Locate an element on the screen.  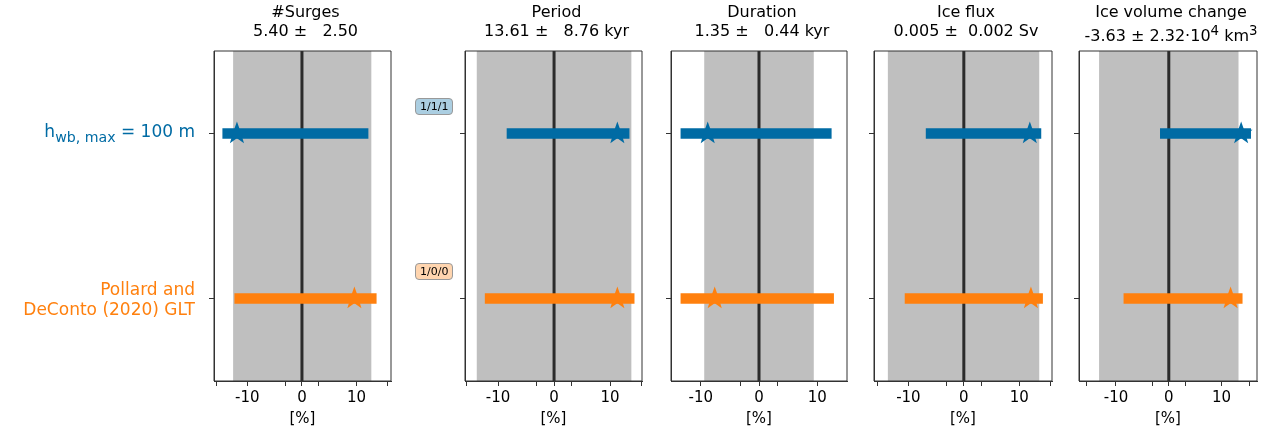
chart-title: Duration is located at coordinates (762, 11).